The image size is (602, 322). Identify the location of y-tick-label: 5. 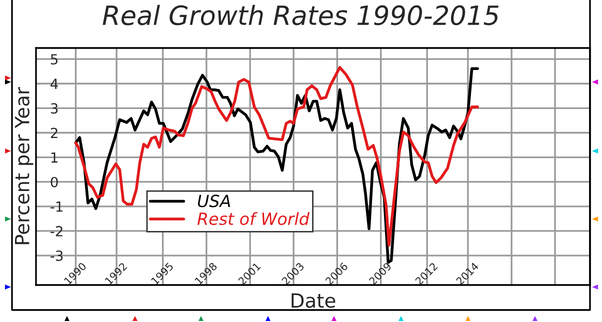
(54, 59).